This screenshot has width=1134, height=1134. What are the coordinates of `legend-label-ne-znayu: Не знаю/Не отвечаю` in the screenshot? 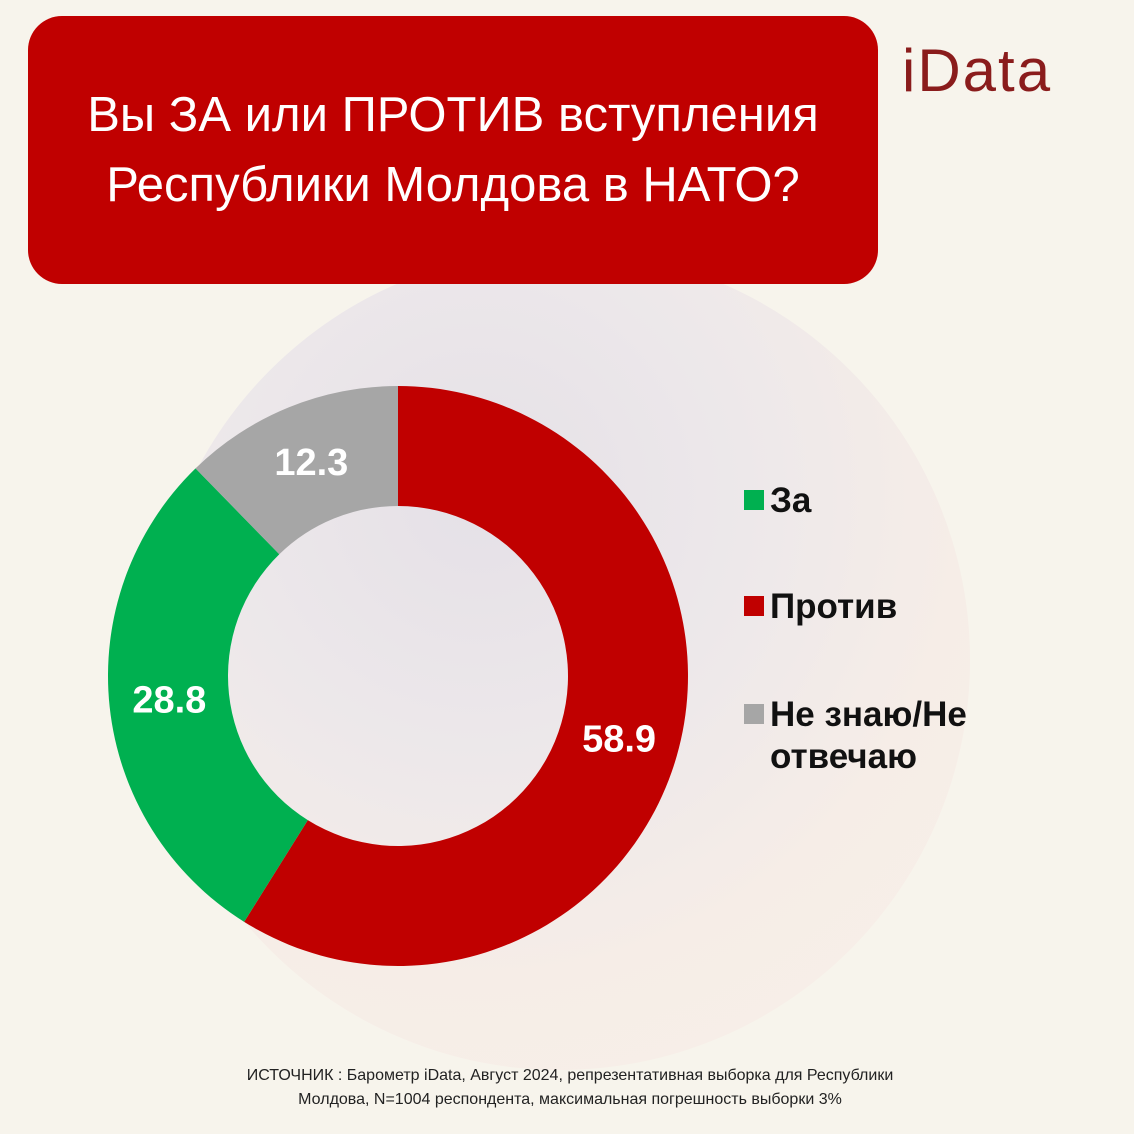 It's located at (868, 735).